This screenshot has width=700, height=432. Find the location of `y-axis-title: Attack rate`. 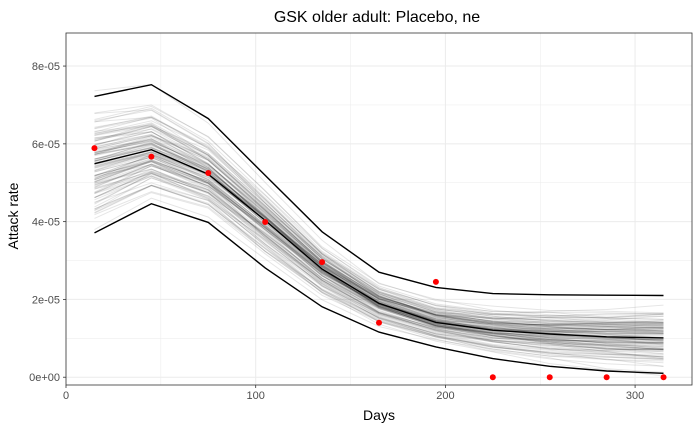

y-axis-title: Attack rate is located at coordinates (13, 215).